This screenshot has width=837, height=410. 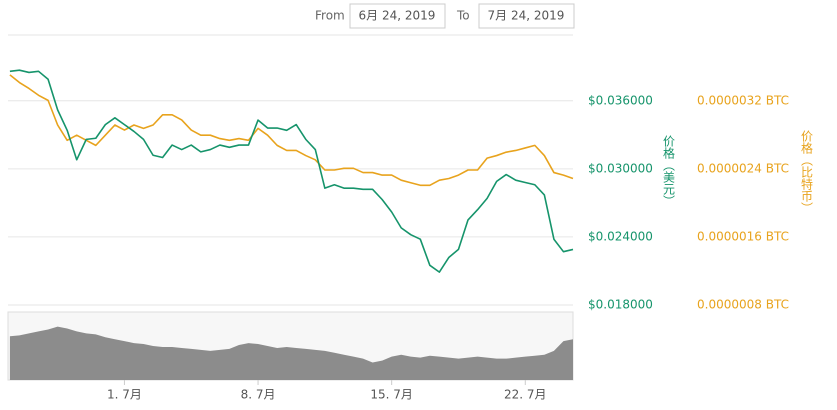 What do you see at coordinates (743, 101) in the screenshot?
I see `y2-tick-label: 0.0000032 BTC` at bounding box center [743, 101].